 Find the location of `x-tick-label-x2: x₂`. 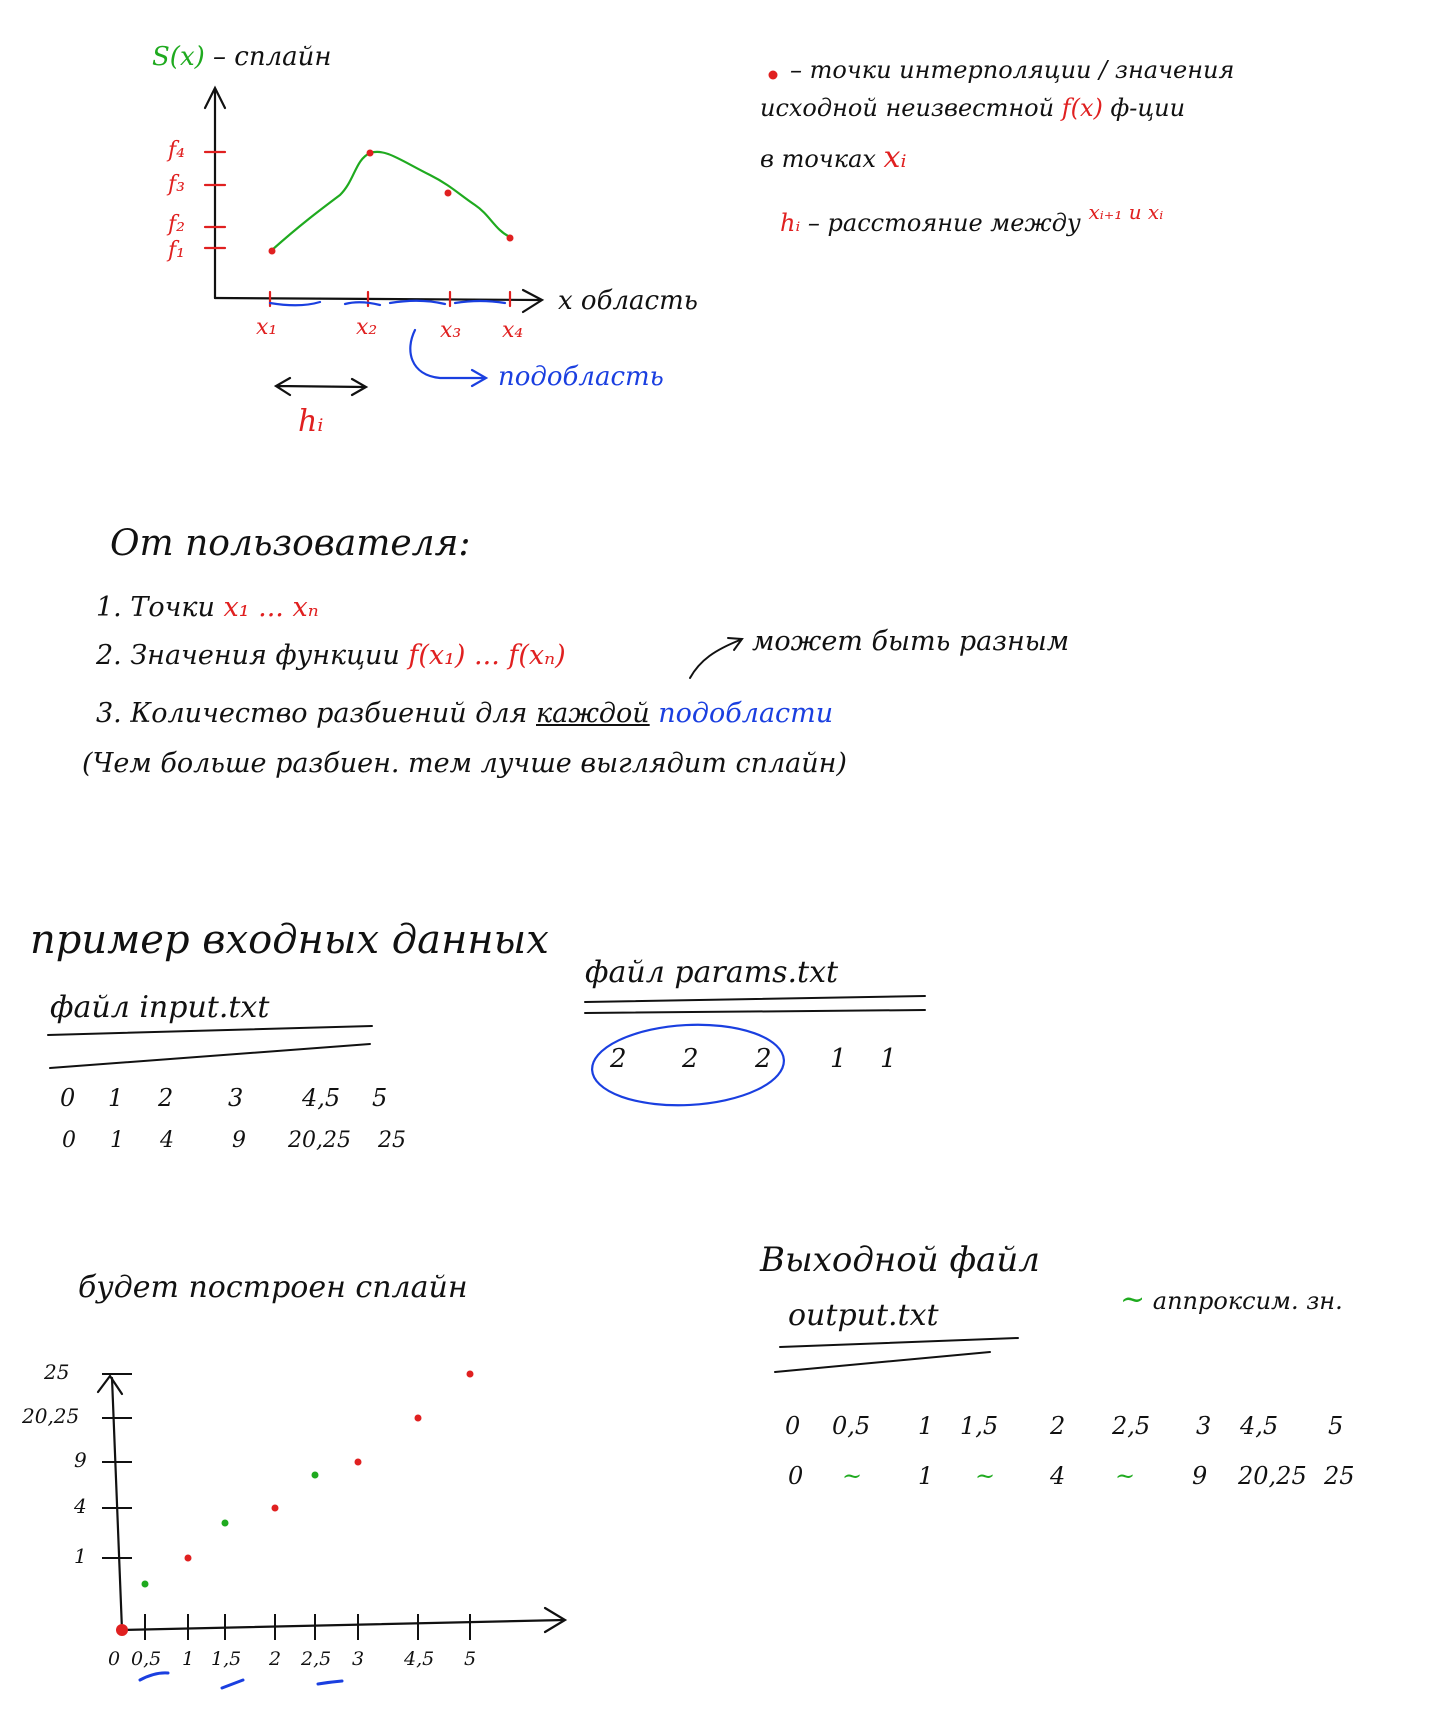

x-tick-label-x2: x₂ is located at coordinates (367, 327).